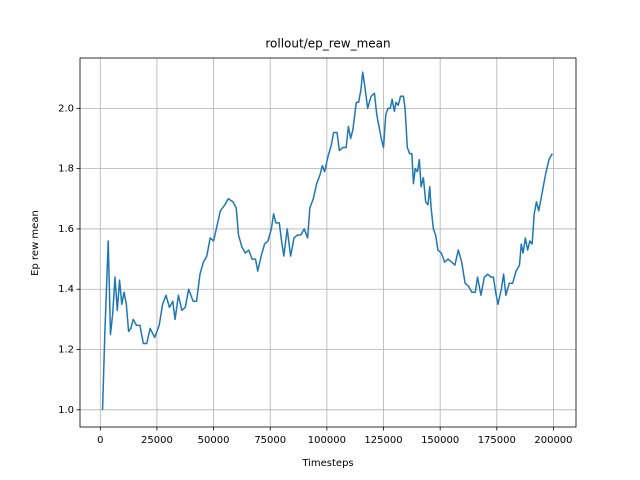 The width and height of the screenshot is (640, 480). Describe the element at coordinates (66, 410) in the screenshot. I see `y-tick-label: 1.0` at that location.